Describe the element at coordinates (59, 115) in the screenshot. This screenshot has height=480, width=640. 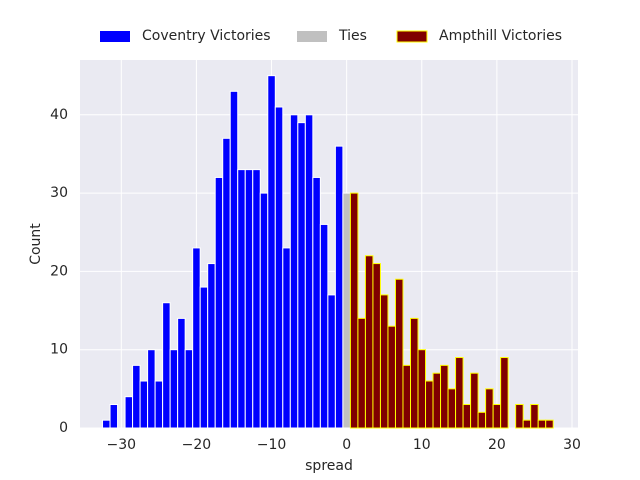
I see `y-tick-label: 40` at that location.